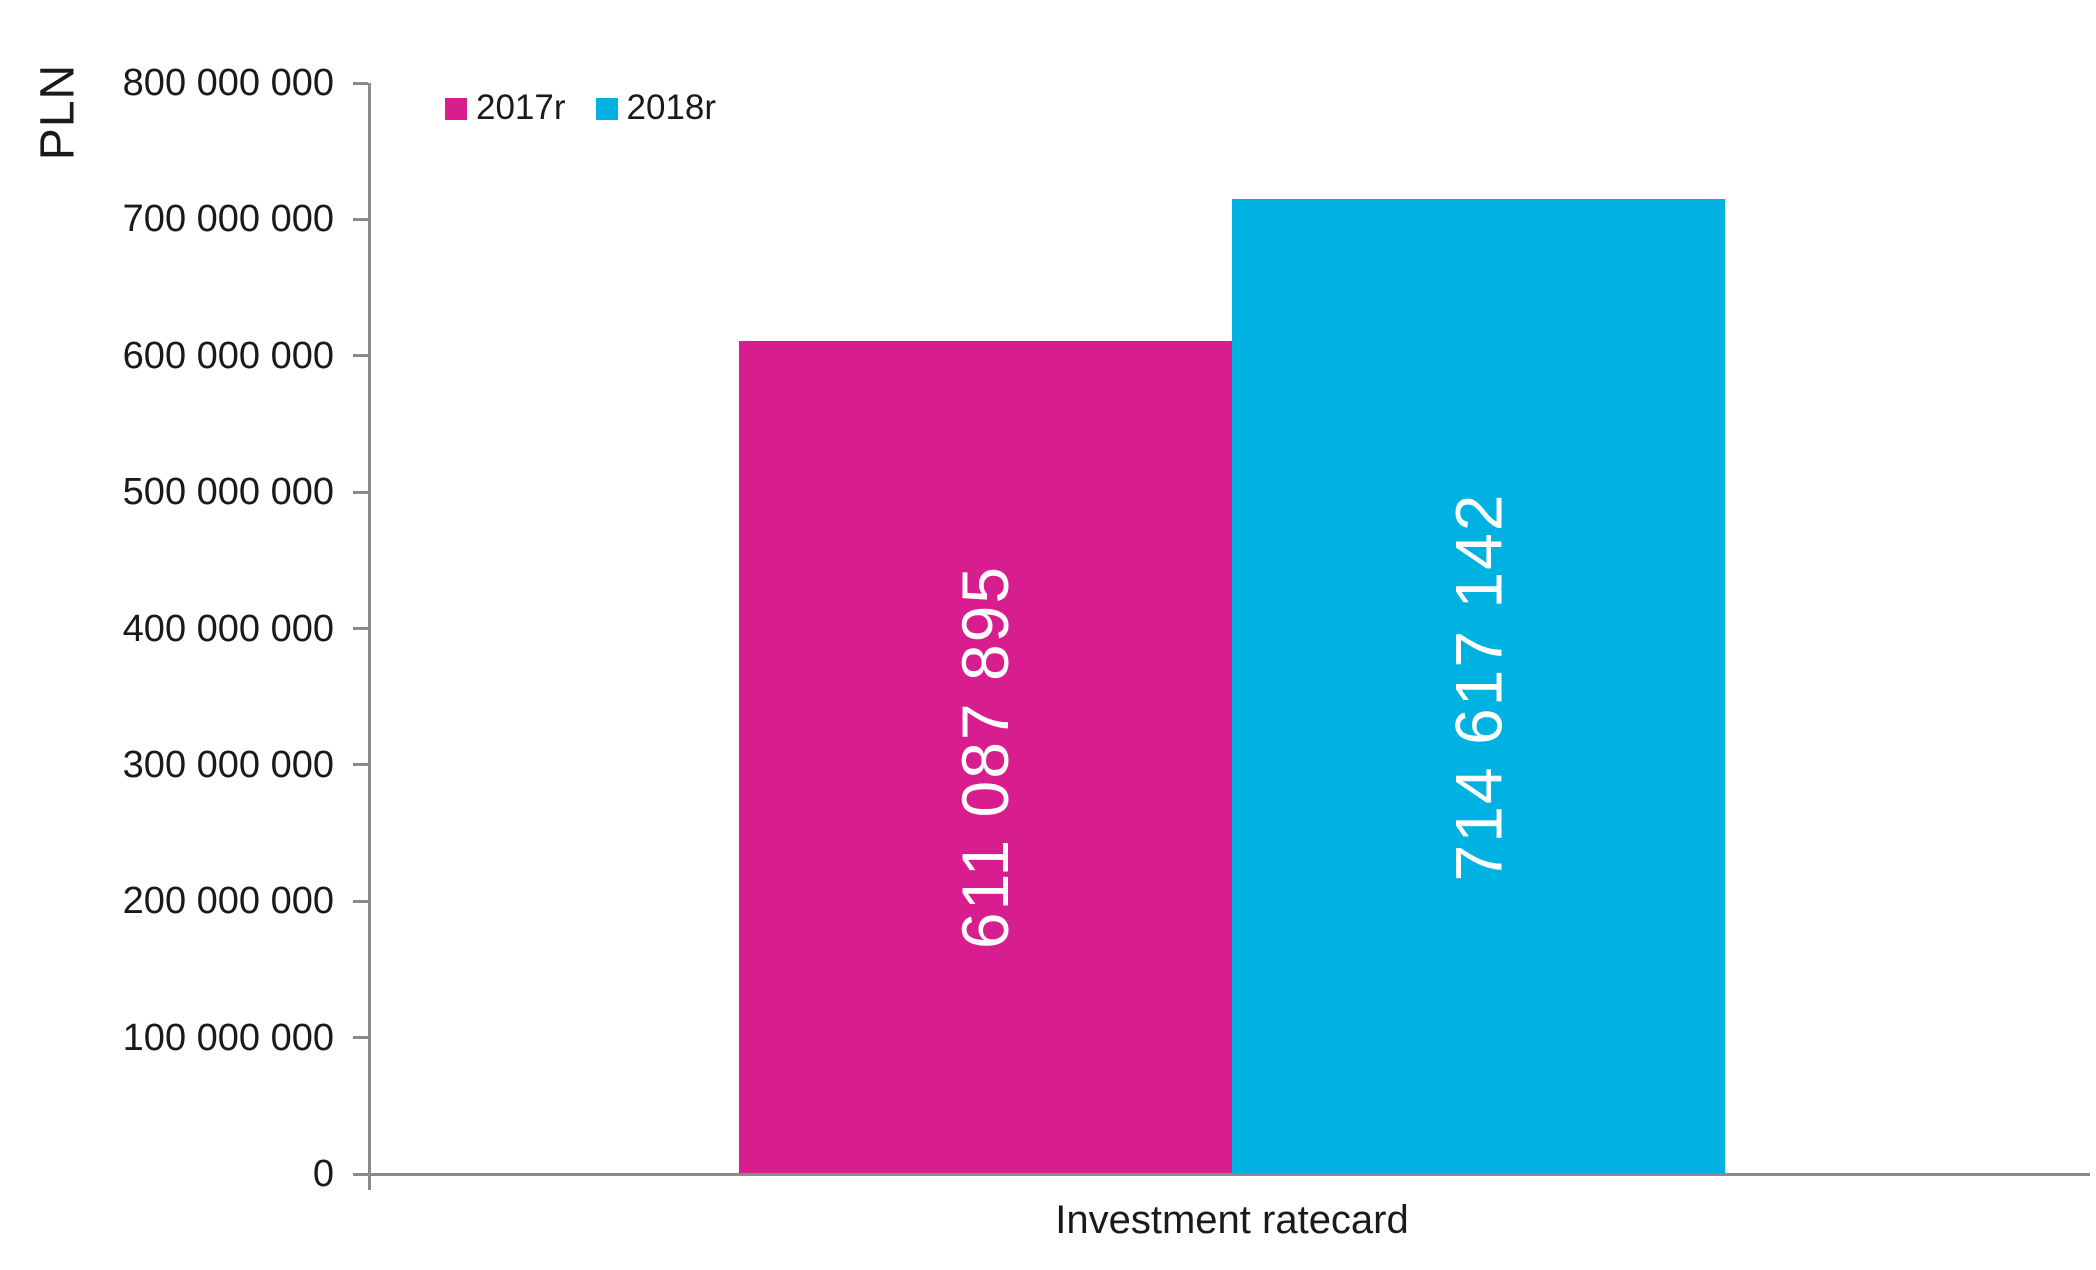  What do you see at coordinates (323, 1174) in the screenshot?
I see `y-tick-label: 0` at bounding box center [323, 1174].